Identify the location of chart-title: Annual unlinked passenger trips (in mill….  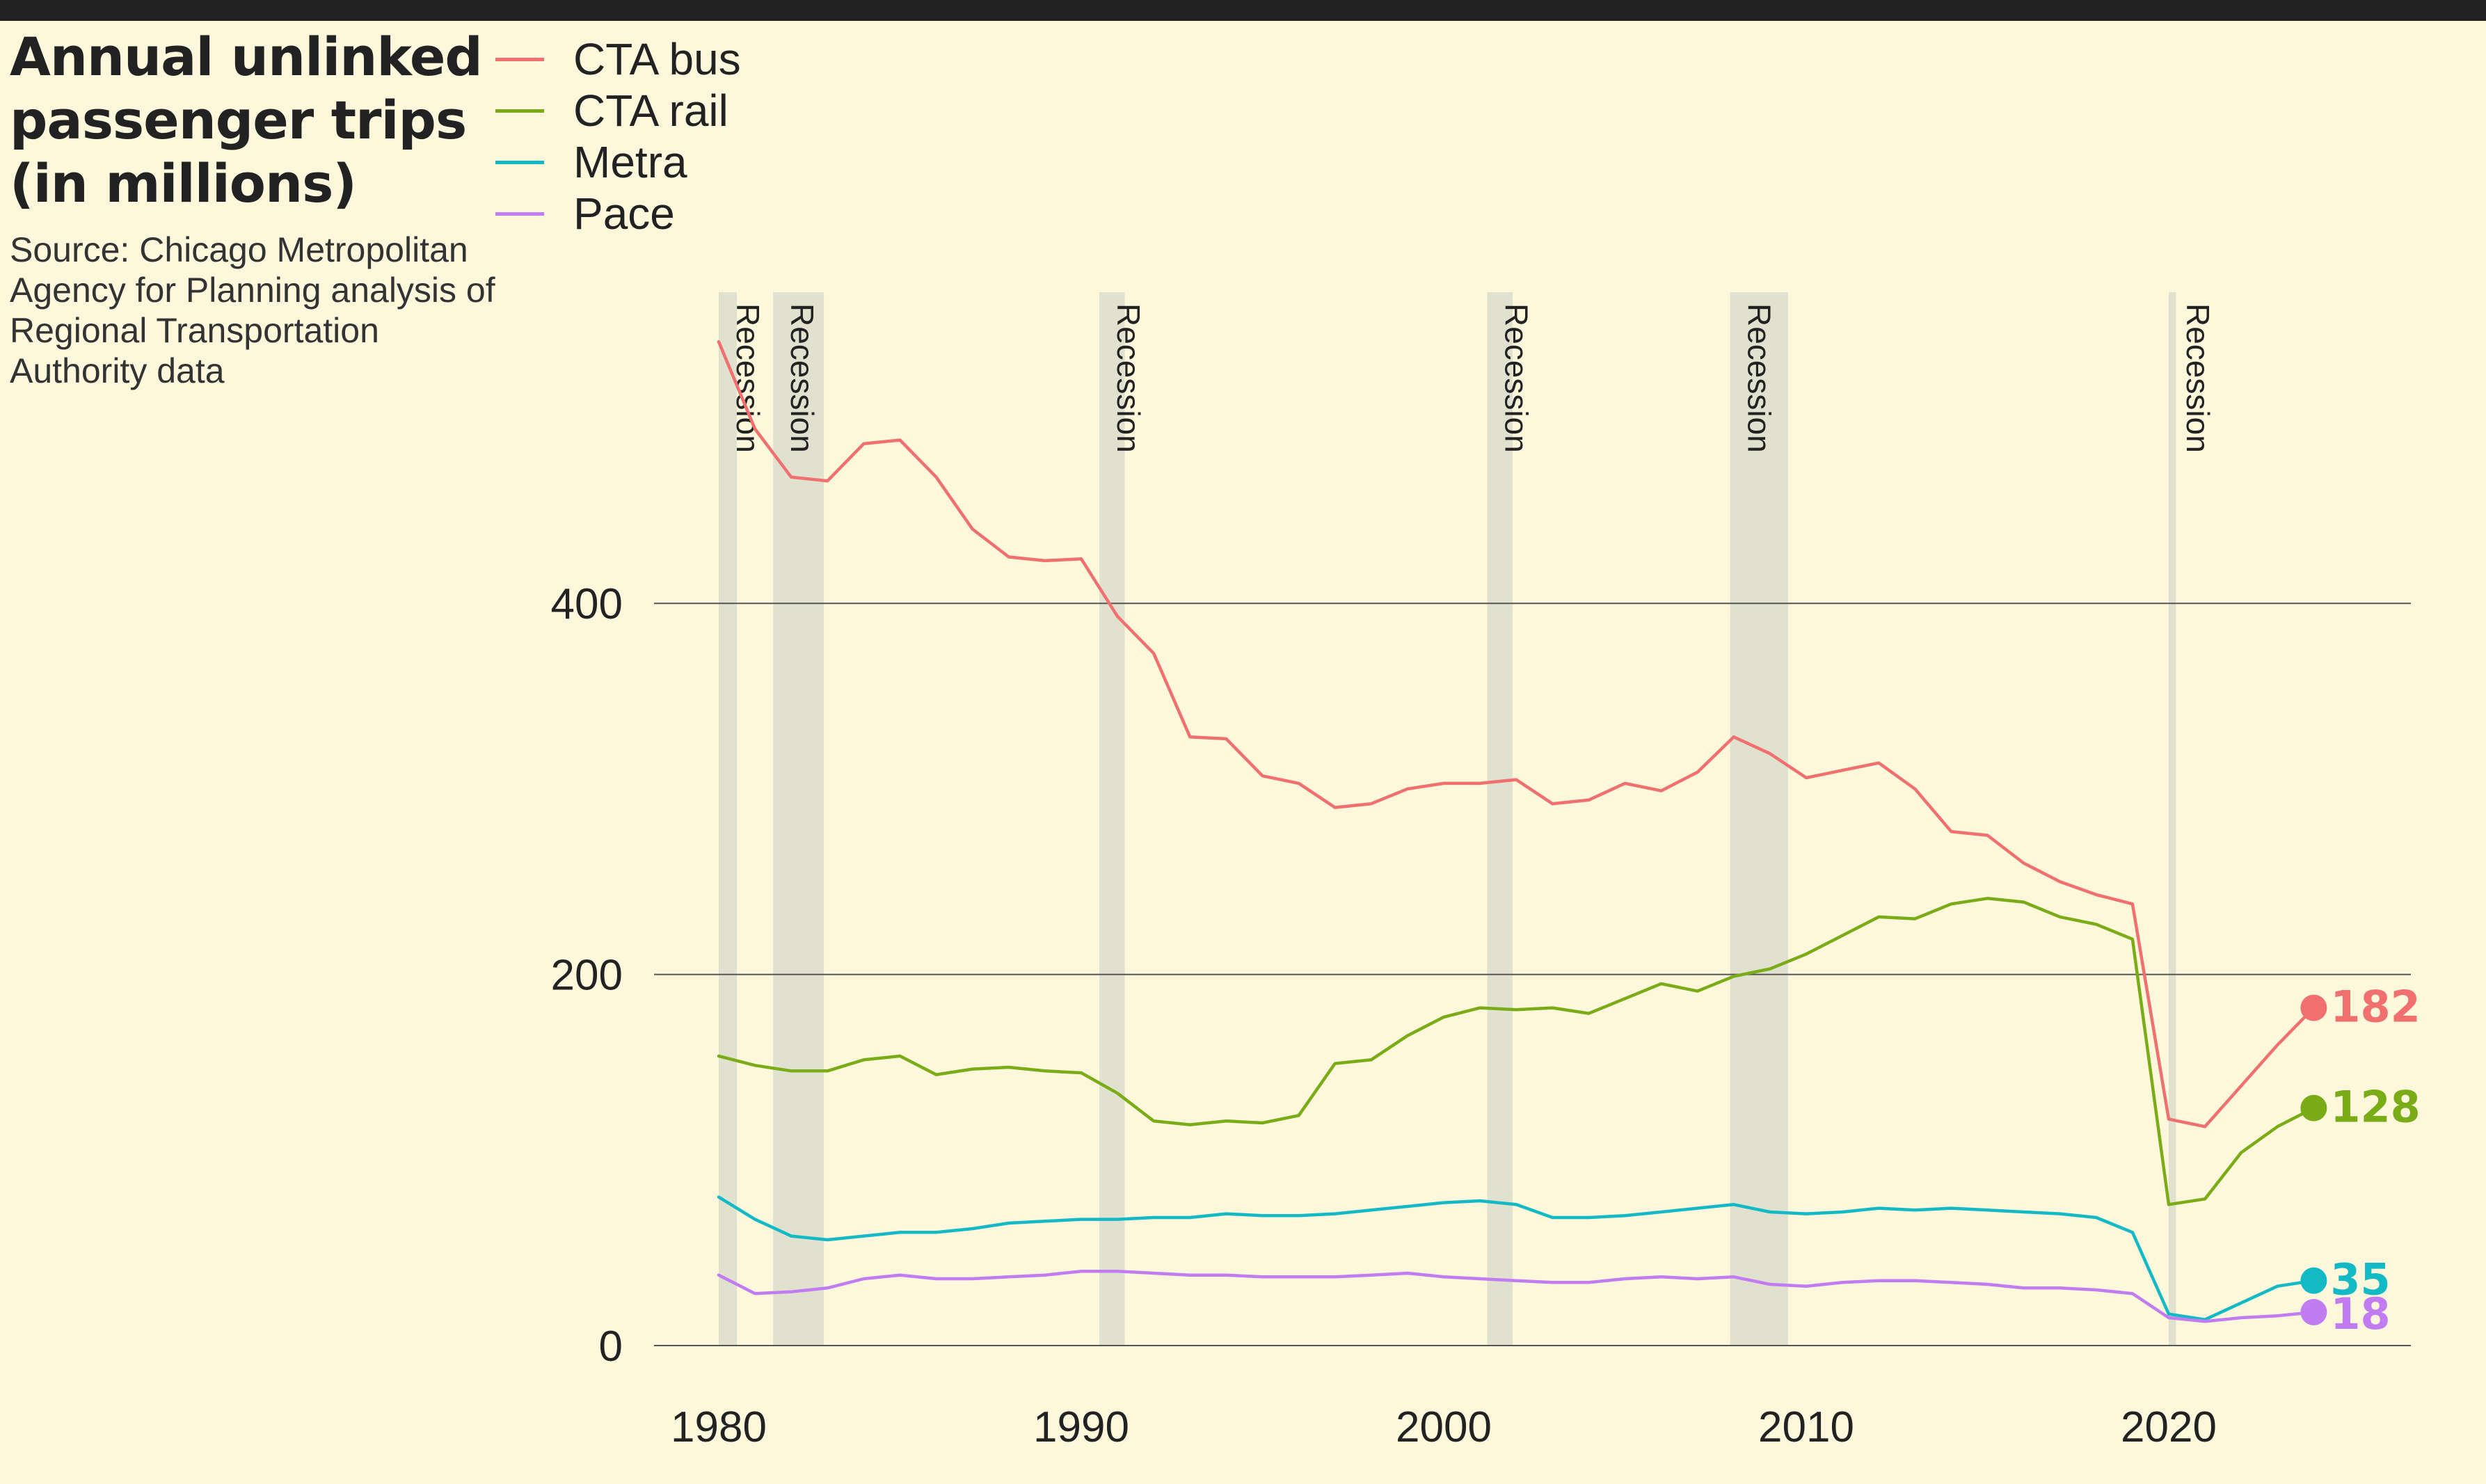
(246, 120).